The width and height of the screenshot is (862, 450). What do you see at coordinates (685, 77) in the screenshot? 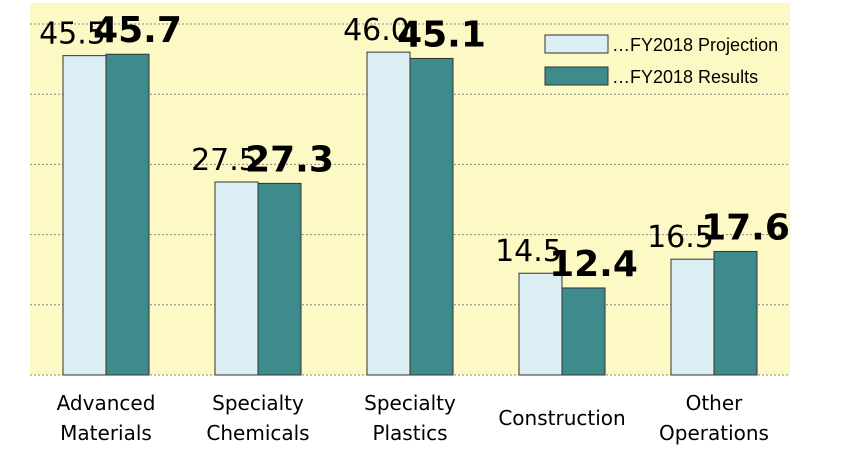
I see `legend-label: …FY2018 Results` at bounding box center [685, 77].